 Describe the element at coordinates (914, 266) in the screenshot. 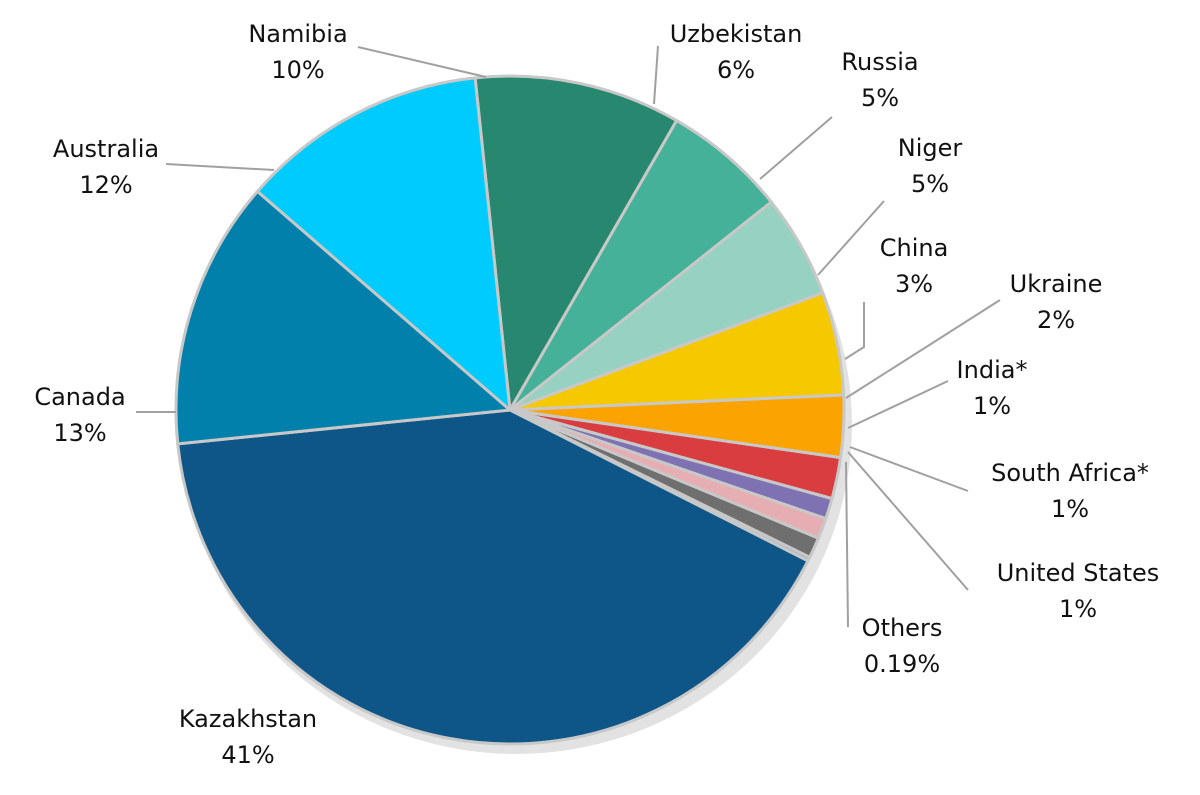

I see `slice-label-china: China 3%` at that location.